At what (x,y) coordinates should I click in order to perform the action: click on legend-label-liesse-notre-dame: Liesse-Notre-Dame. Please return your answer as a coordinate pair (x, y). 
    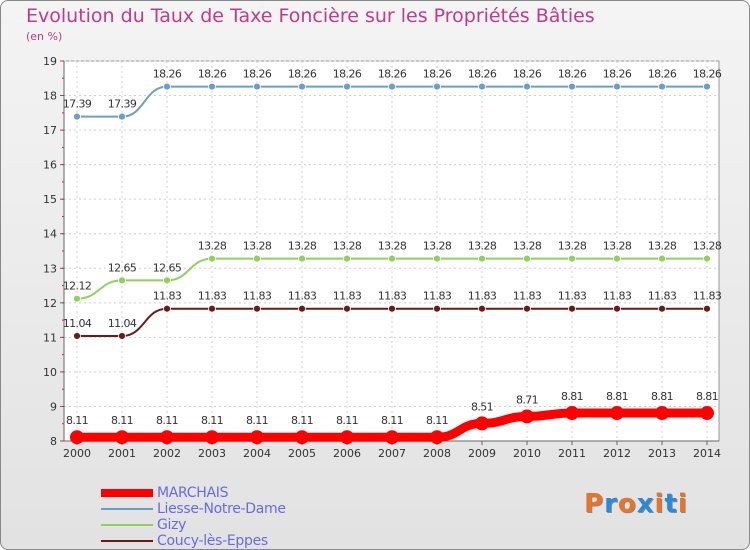
    Looking at the image, I should click on (221, 509).